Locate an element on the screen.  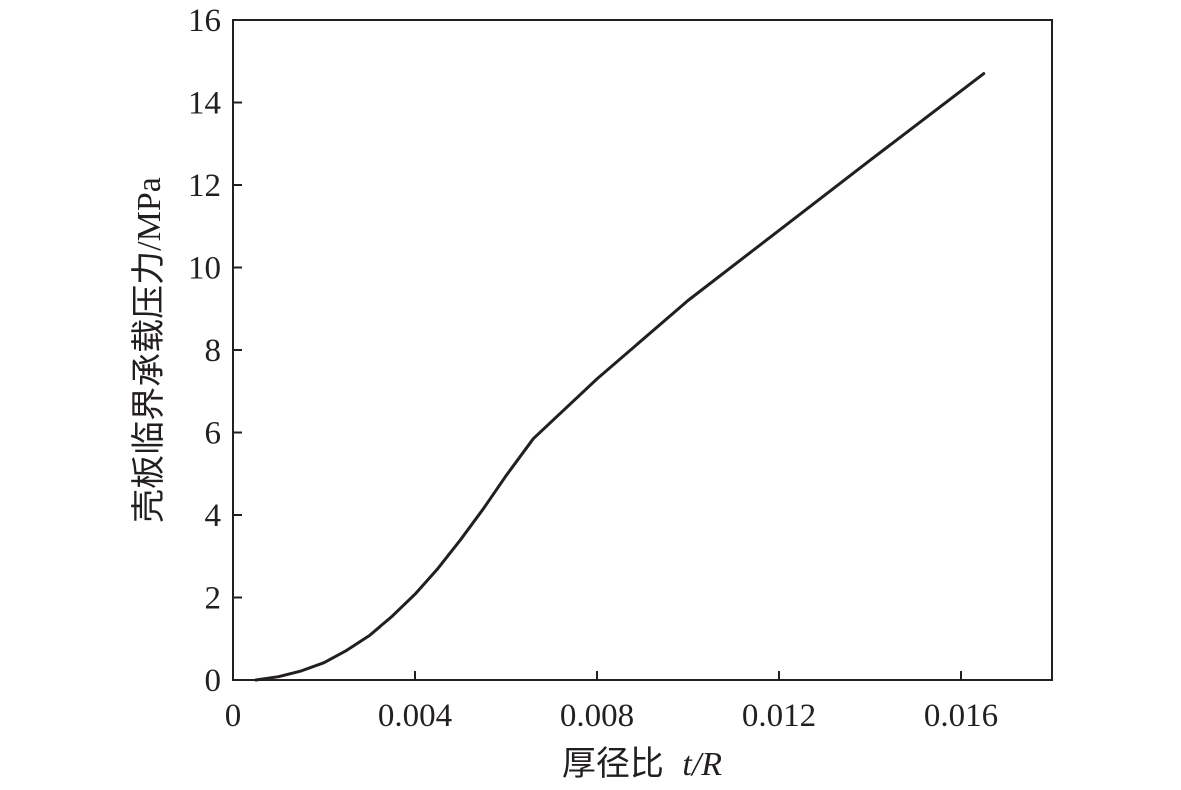
y-tick-label: 14 is located at coordinates (204, 104).